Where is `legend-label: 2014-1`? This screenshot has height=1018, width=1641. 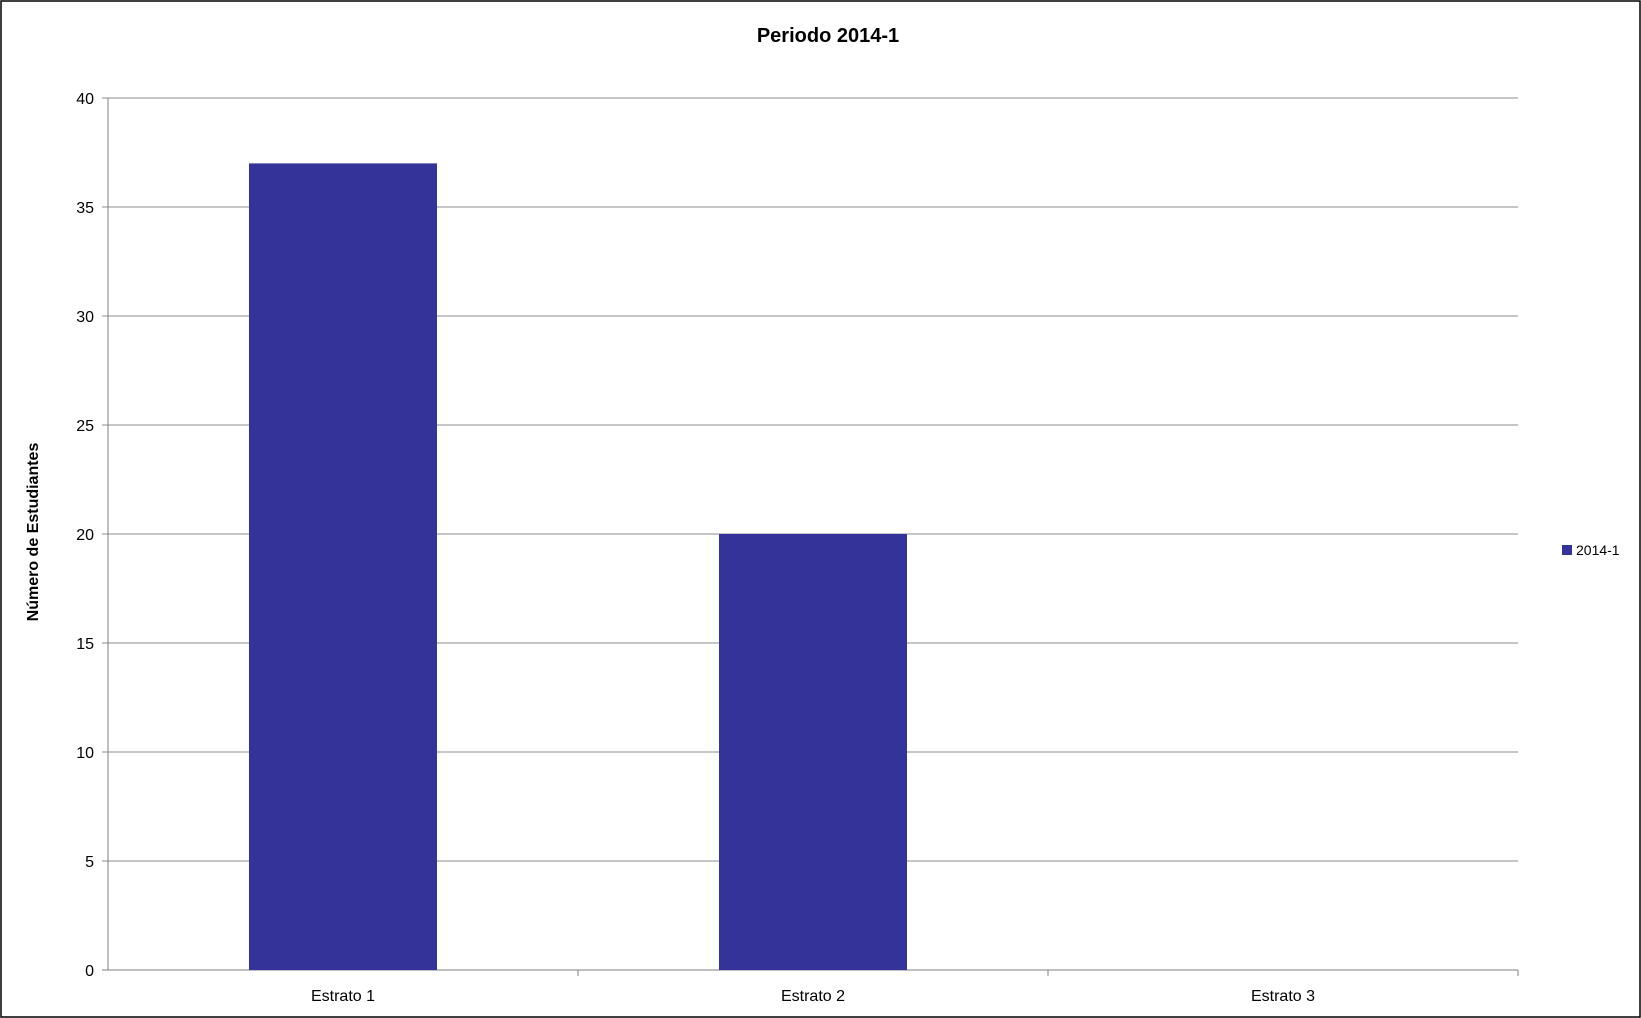 legend-label: 2014-1 is located at coordinates (1598, 550).